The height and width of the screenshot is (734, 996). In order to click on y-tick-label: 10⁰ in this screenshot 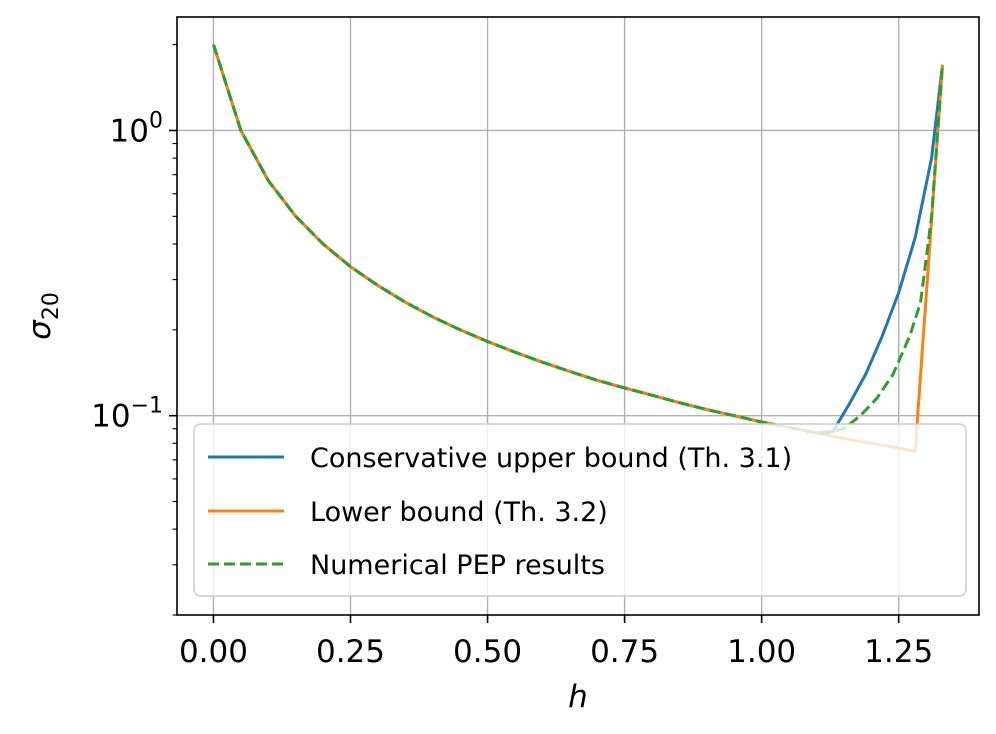, I will do `click(136, 128)`.